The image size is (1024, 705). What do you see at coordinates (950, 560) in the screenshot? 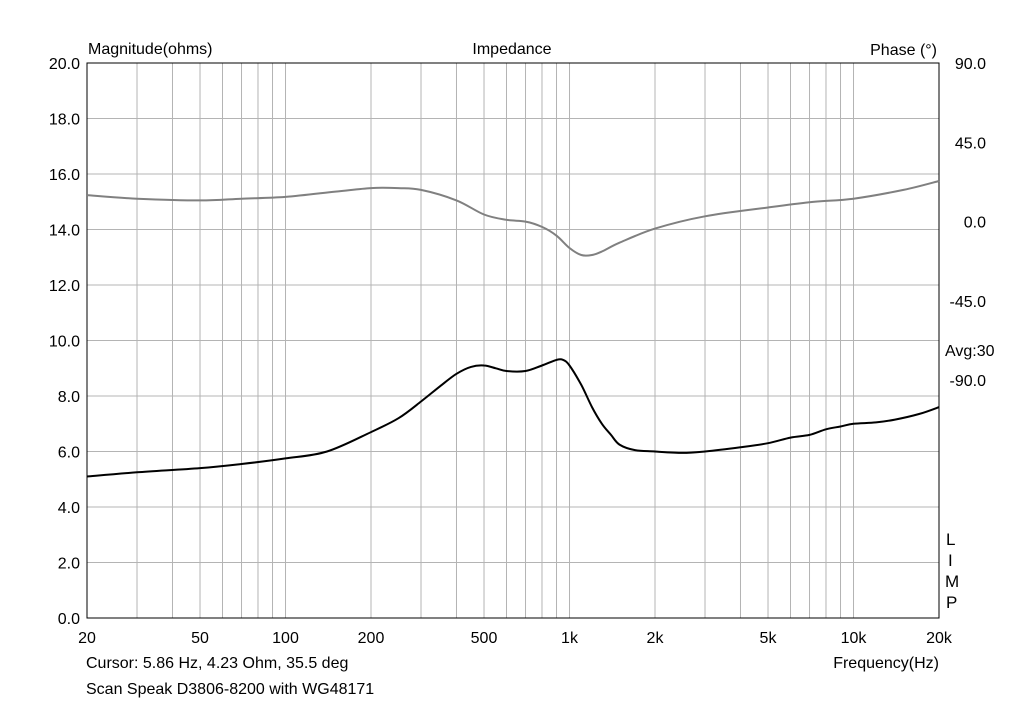
I see `lim-letter-i: I` at bounding box center [950, 560].